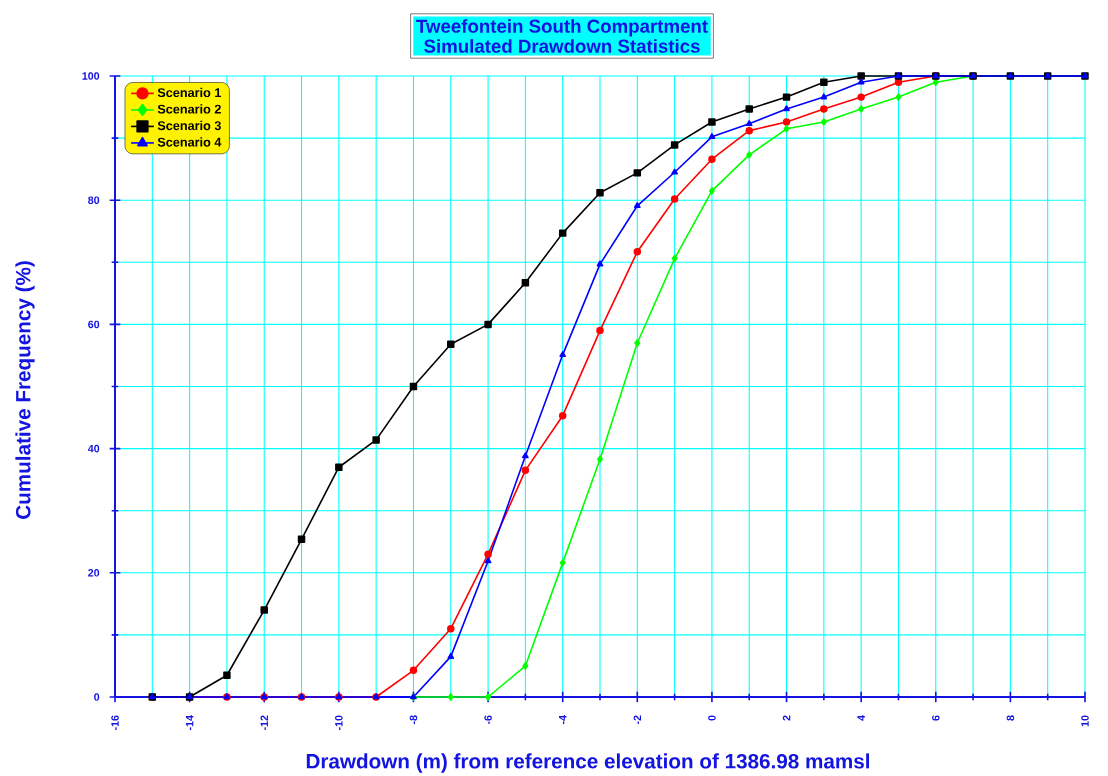 This screenshot has width=1108, height=776. I want to click on x-tick-label: 4, so click(861, 718).